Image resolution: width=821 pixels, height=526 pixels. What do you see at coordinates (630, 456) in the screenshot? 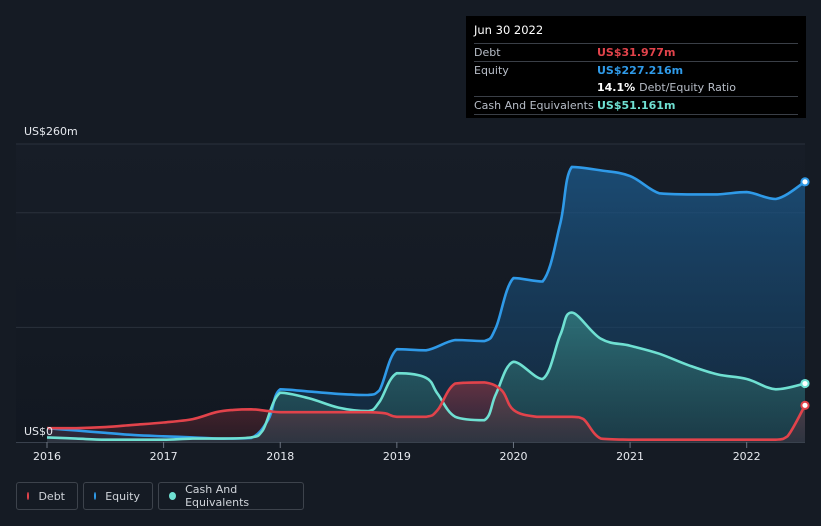
I see `x-tick-label-2021: 2021` at bounding box center [630, 456].